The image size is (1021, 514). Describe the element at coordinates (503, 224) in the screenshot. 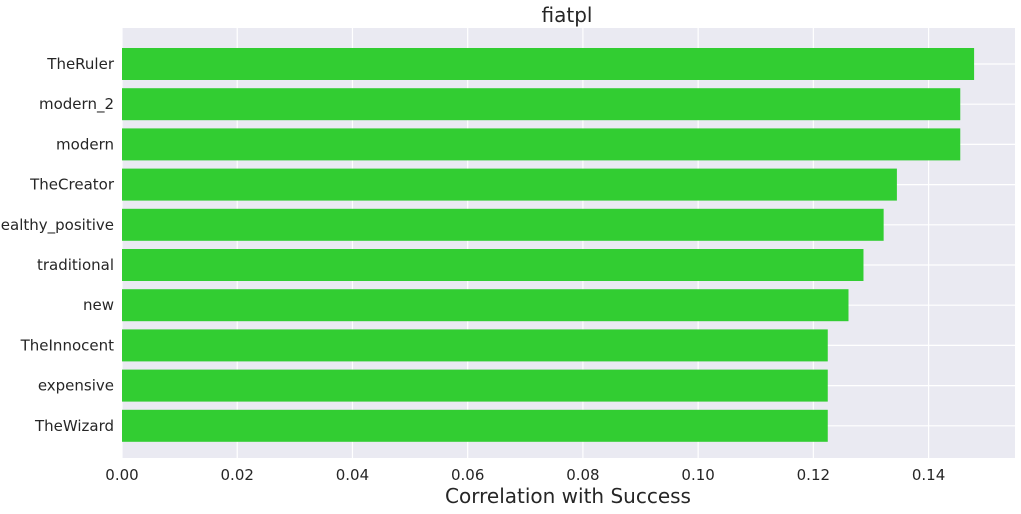

I see `bar-healthy-positive` at that location.